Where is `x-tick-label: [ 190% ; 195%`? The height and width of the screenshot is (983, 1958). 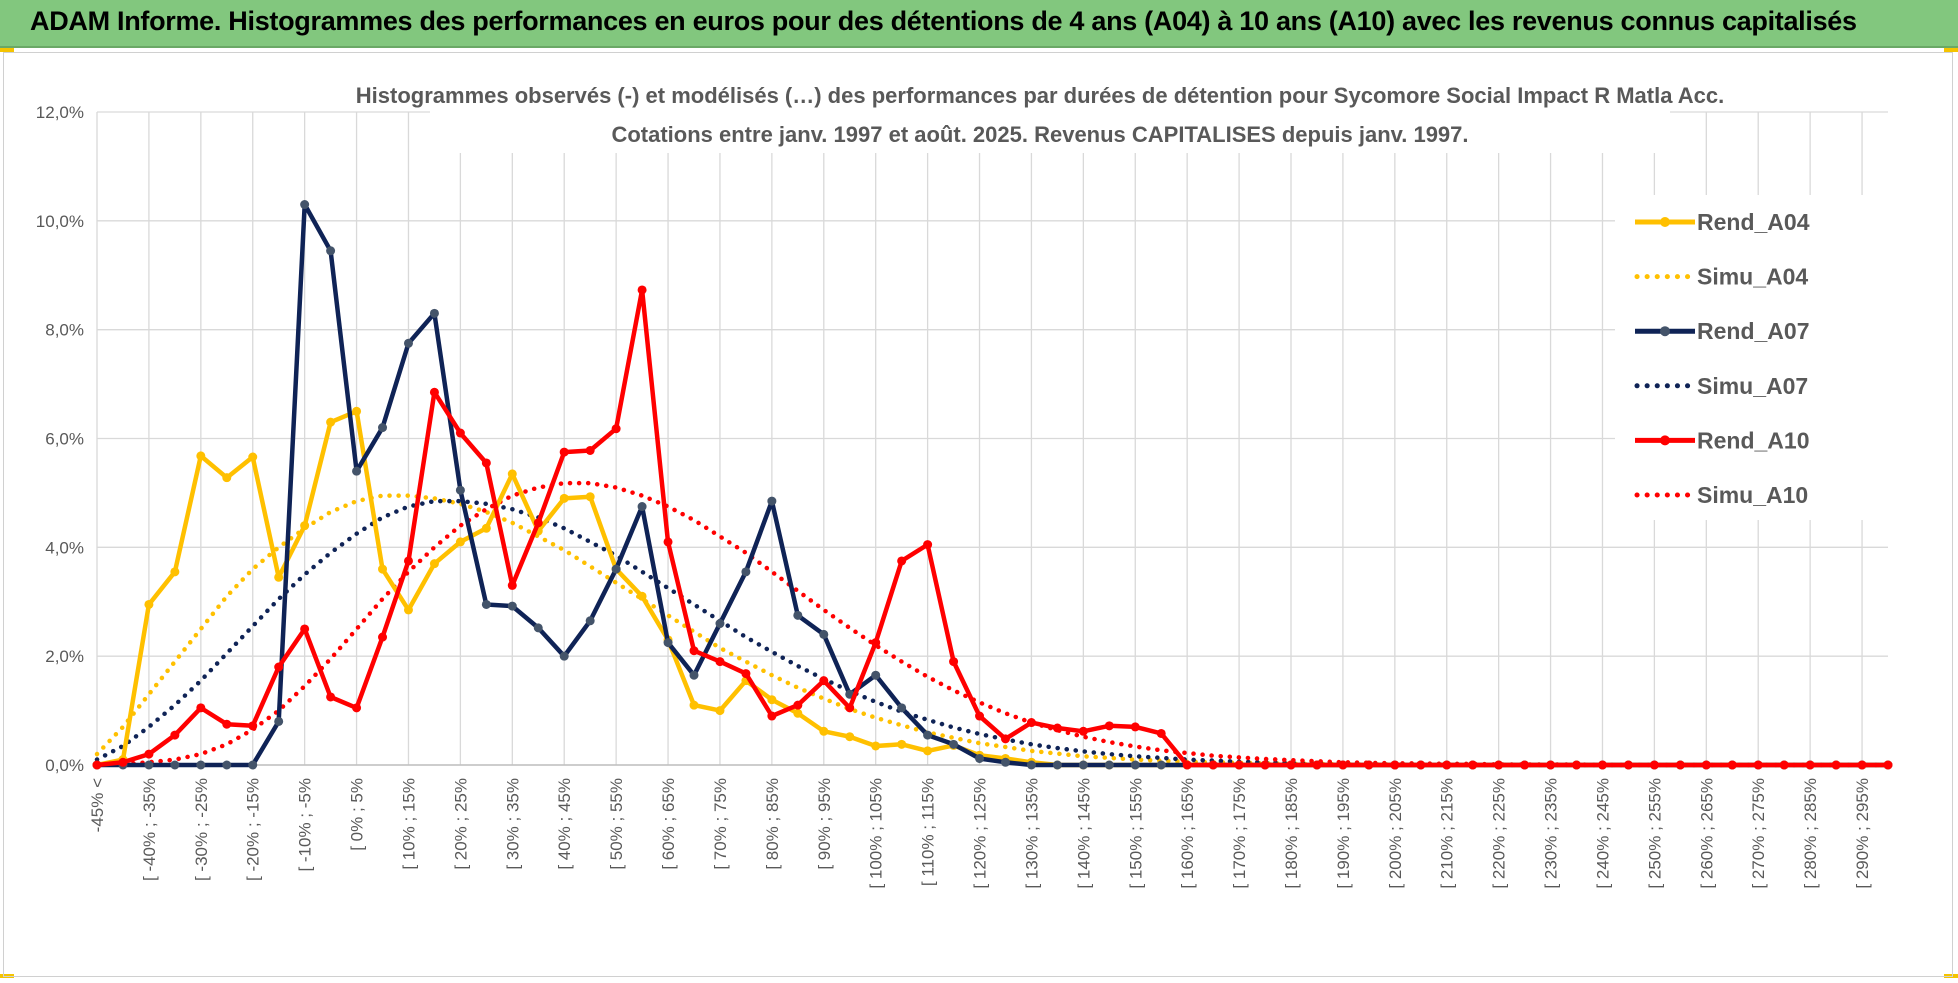
x-tick-label: [ 190% ; 195% is located at coordinates (1343, 833).